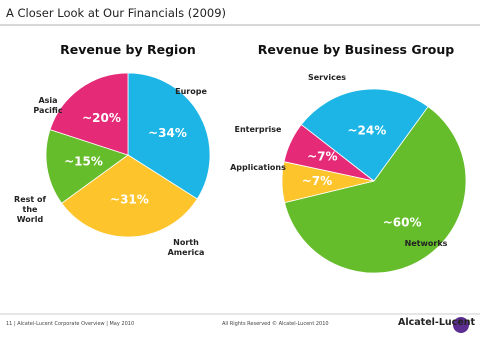  I want to click on pie-title: Revenue by Region, so click(128, 49).